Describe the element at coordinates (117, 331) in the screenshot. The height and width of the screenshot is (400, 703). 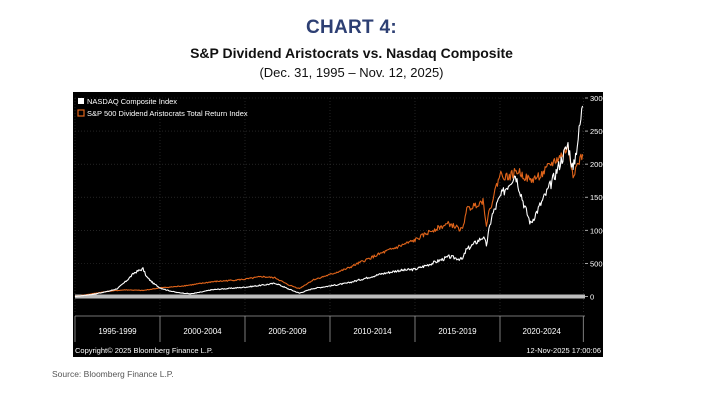
I see `x-period-label: 1995-1999` at that location.